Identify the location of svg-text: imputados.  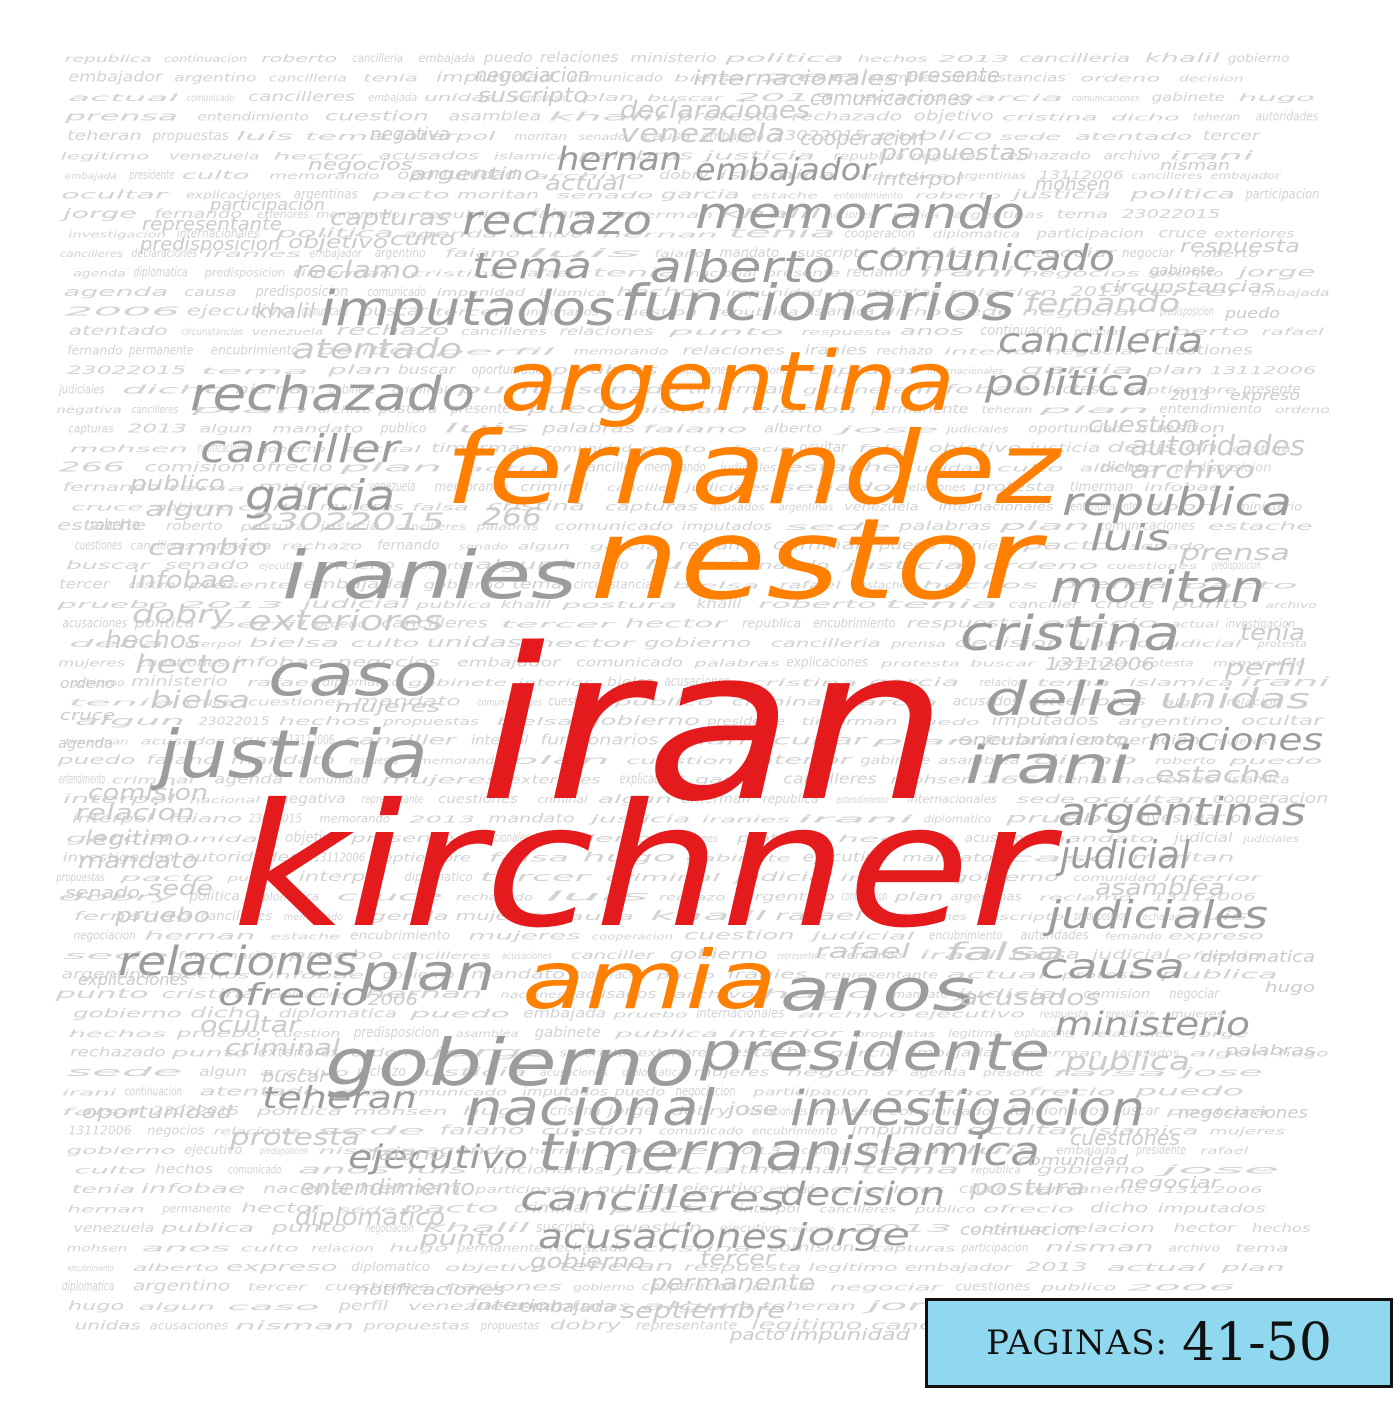
(565, 1092).